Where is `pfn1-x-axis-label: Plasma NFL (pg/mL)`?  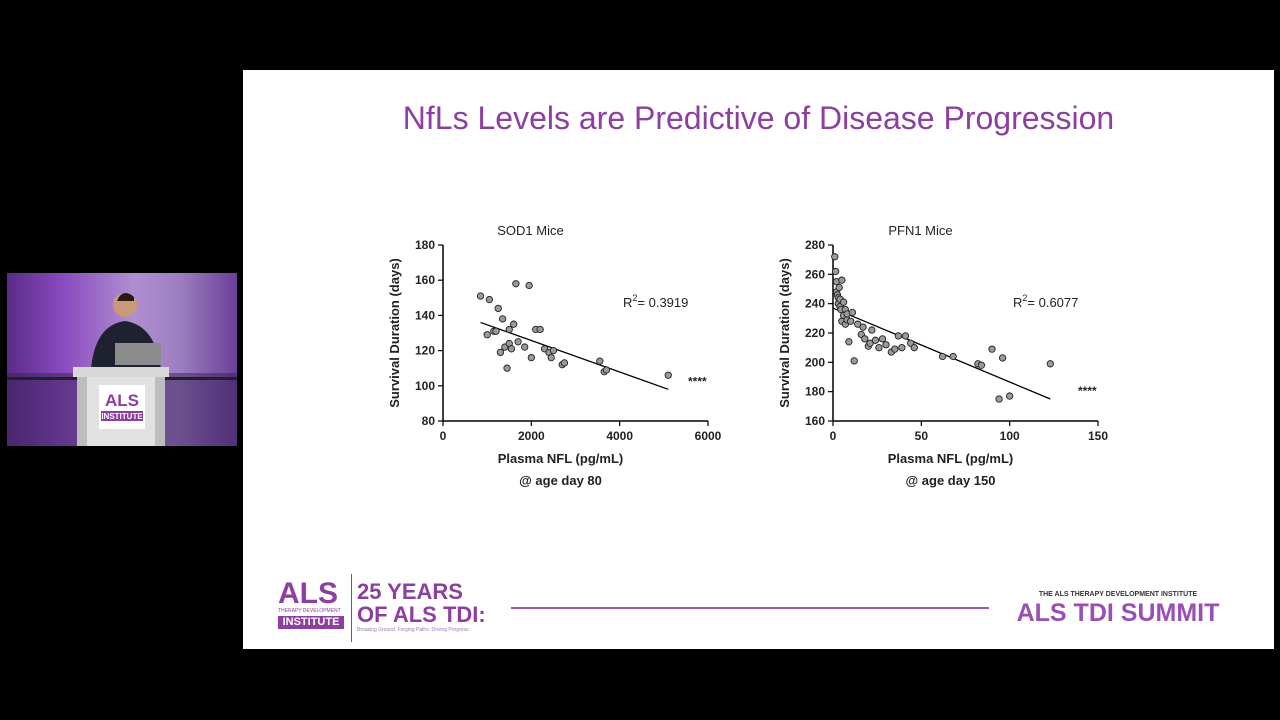 pfn1-x-axis-label: Plasma NFL (pg/mL) is located at coordinates (950, 458).